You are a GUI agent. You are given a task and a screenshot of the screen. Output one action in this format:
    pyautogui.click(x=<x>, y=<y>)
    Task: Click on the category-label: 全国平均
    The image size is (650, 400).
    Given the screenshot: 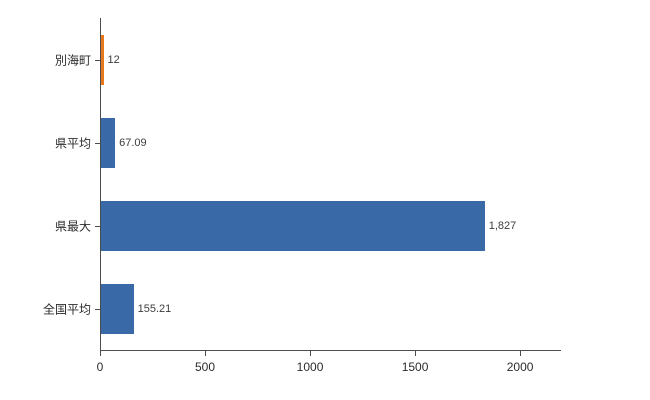 What is the action you would take?
    pyautogui.click(x=66, y=309)
    